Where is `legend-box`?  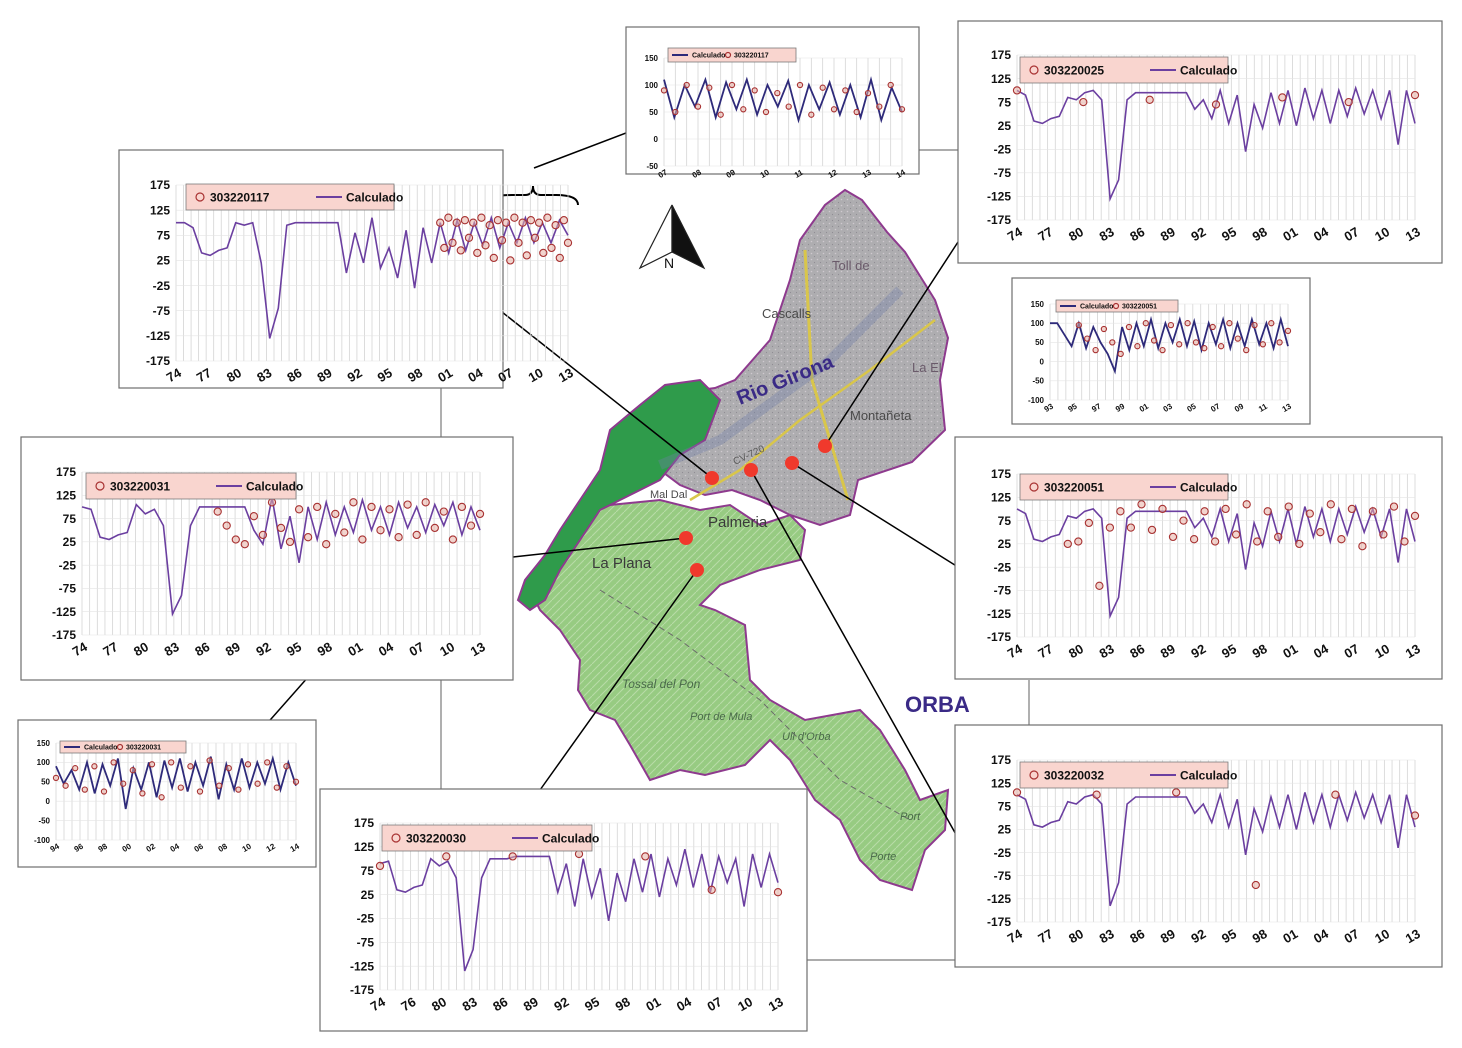 legend-box is located at coordinates (732, 55).